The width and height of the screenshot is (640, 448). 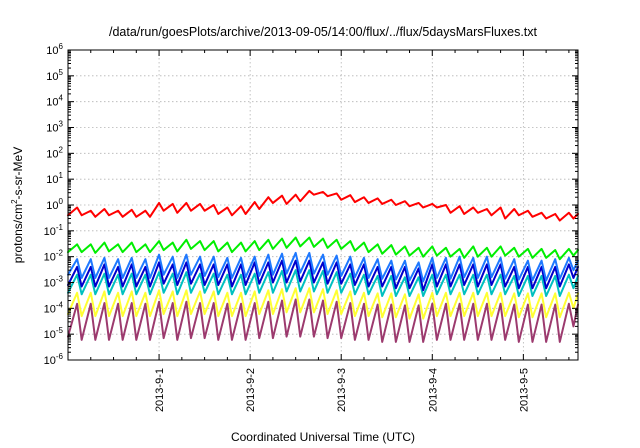 I want to click on y-tick-label: 10⁵, so click(x=54, y=75).